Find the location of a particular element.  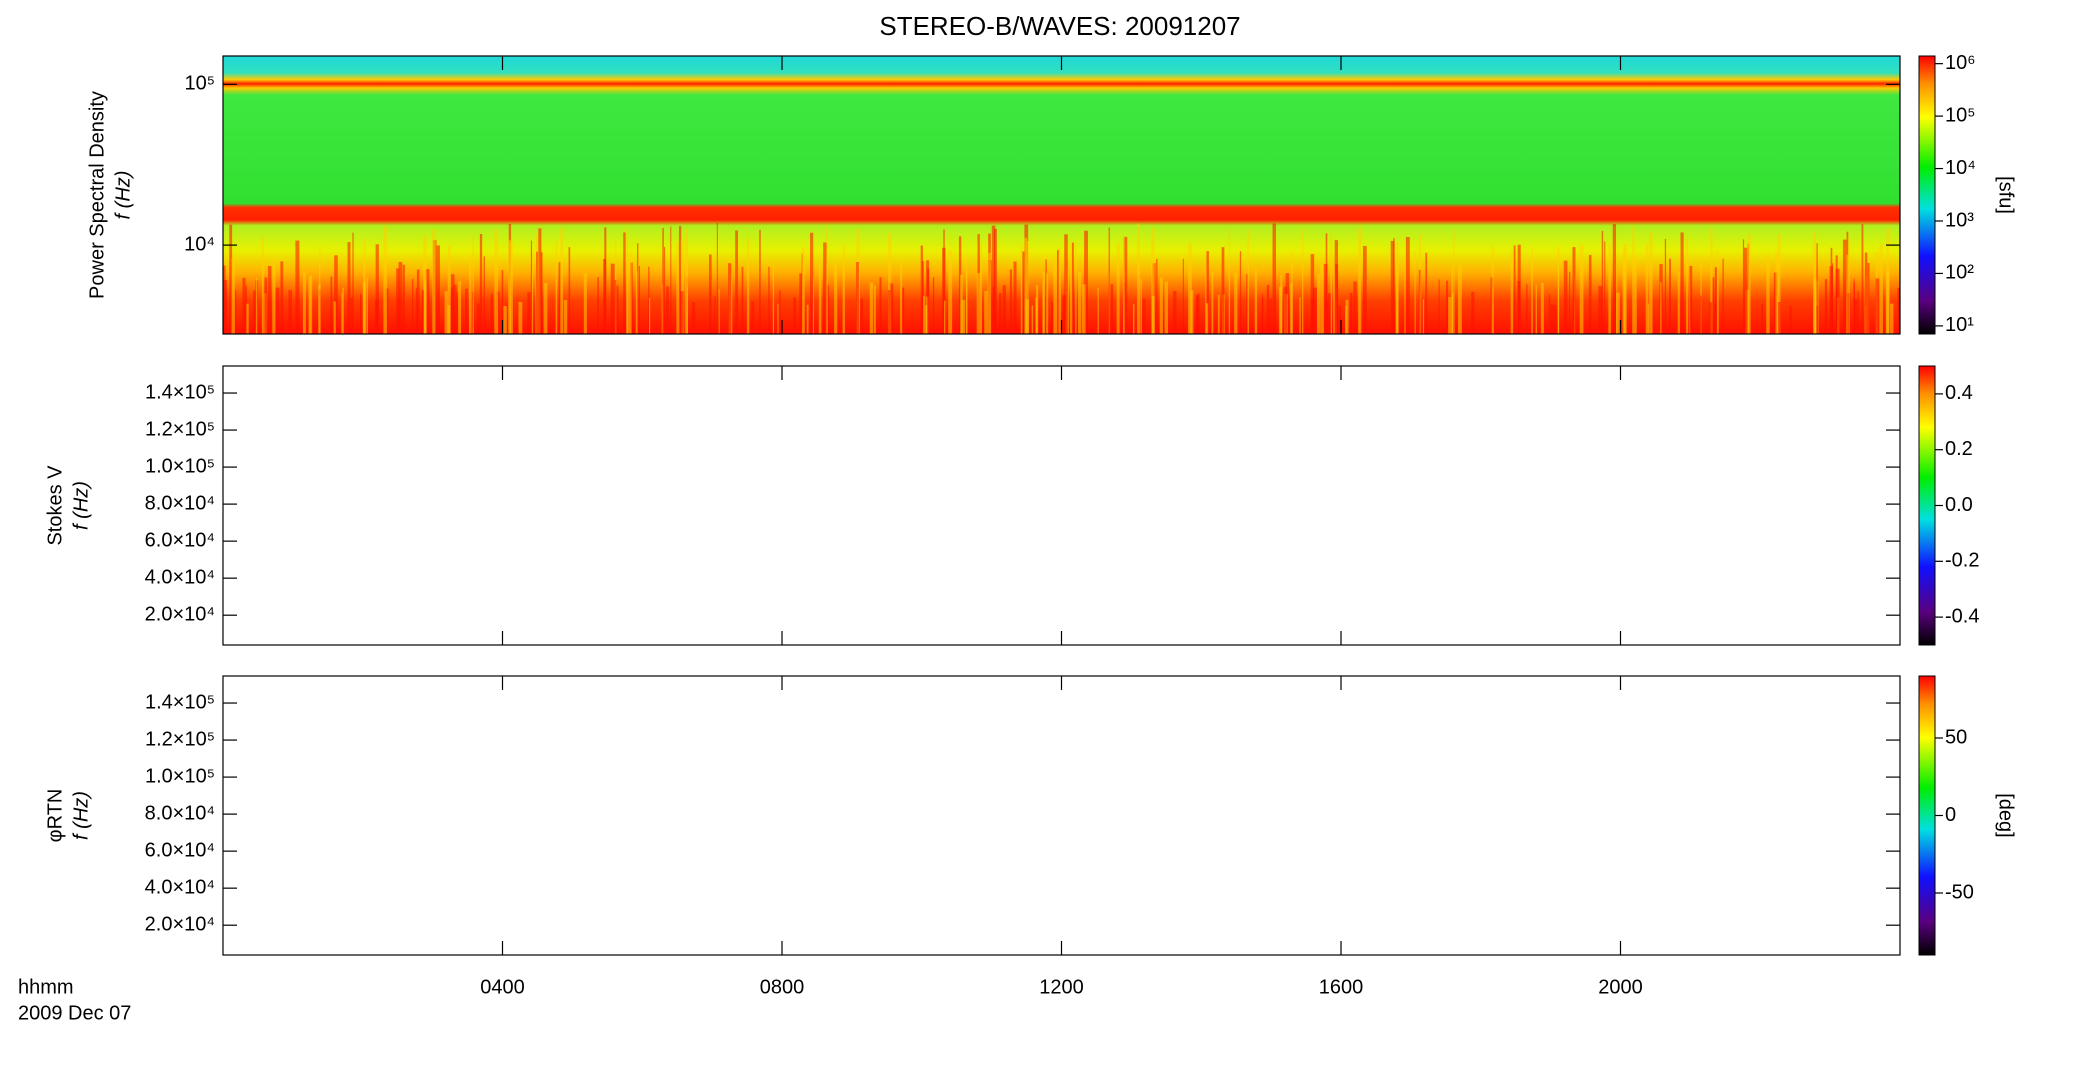

colorbar-tick-label: -0.4 is located at coordinates (1962, 616).